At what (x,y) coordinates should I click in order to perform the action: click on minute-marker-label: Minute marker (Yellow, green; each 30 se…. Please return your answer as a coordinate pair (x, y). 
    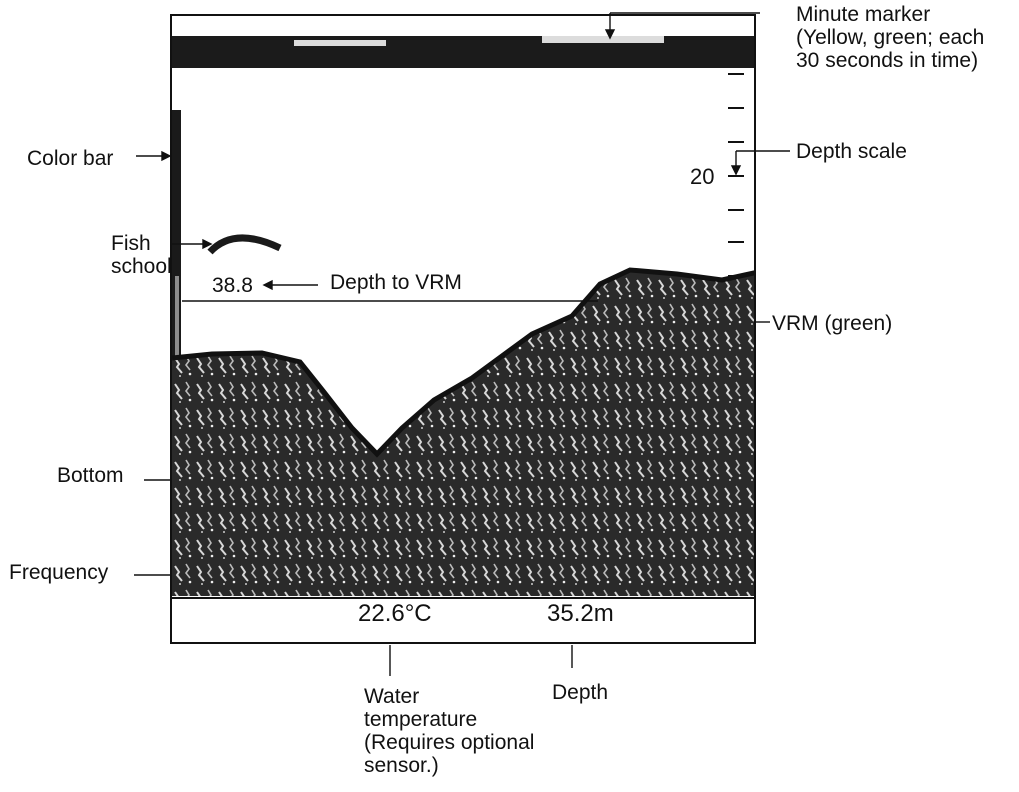
    Looking at the image, I should click on (890, 37).